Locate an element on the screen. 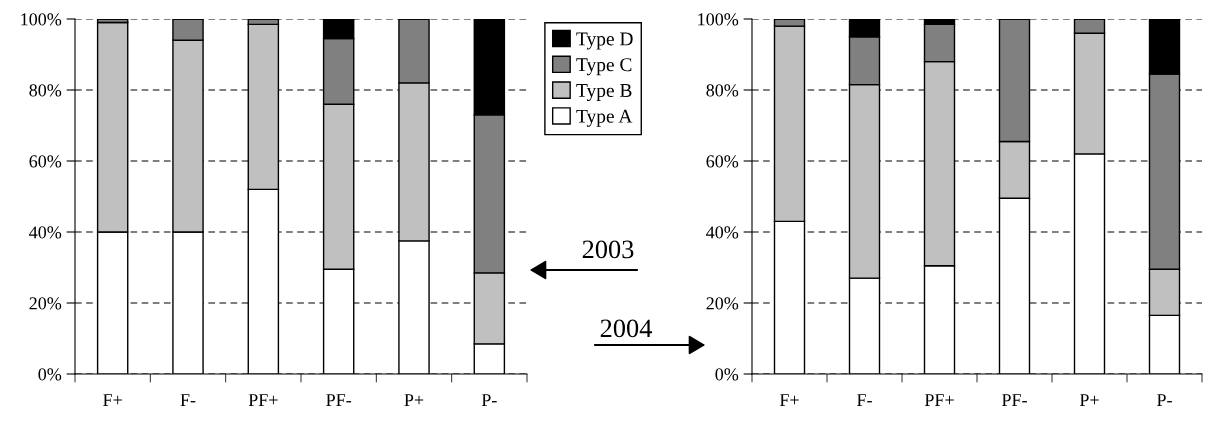  legend-label: Type D is located at coordinates (604, 41).